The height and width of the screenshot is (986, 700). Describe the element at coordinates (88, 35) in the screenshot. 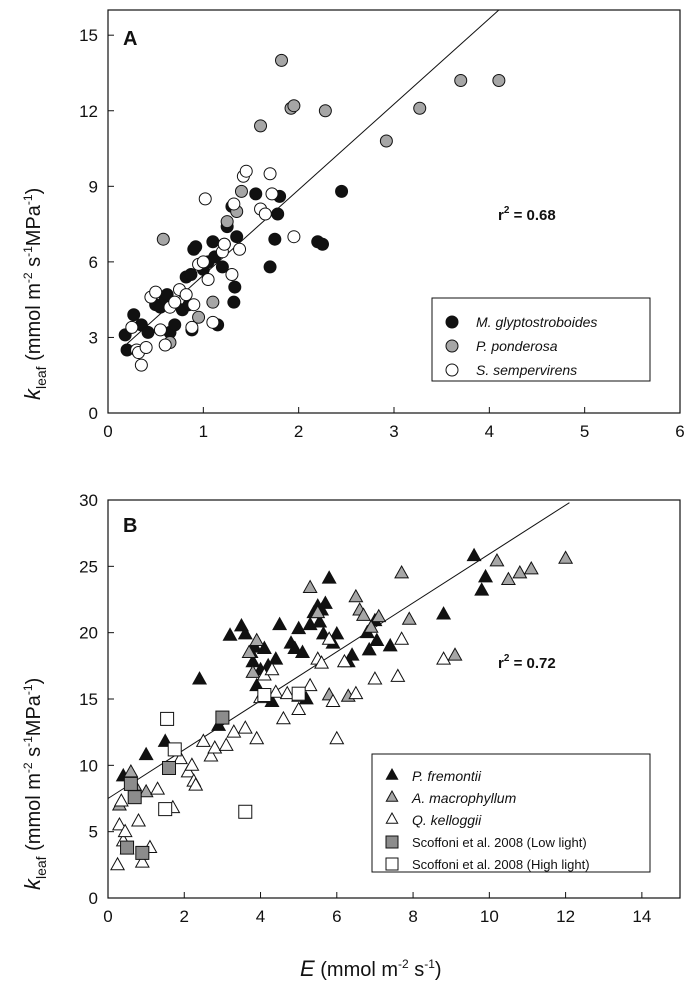

I see `y-tick-label: 15` at that location.